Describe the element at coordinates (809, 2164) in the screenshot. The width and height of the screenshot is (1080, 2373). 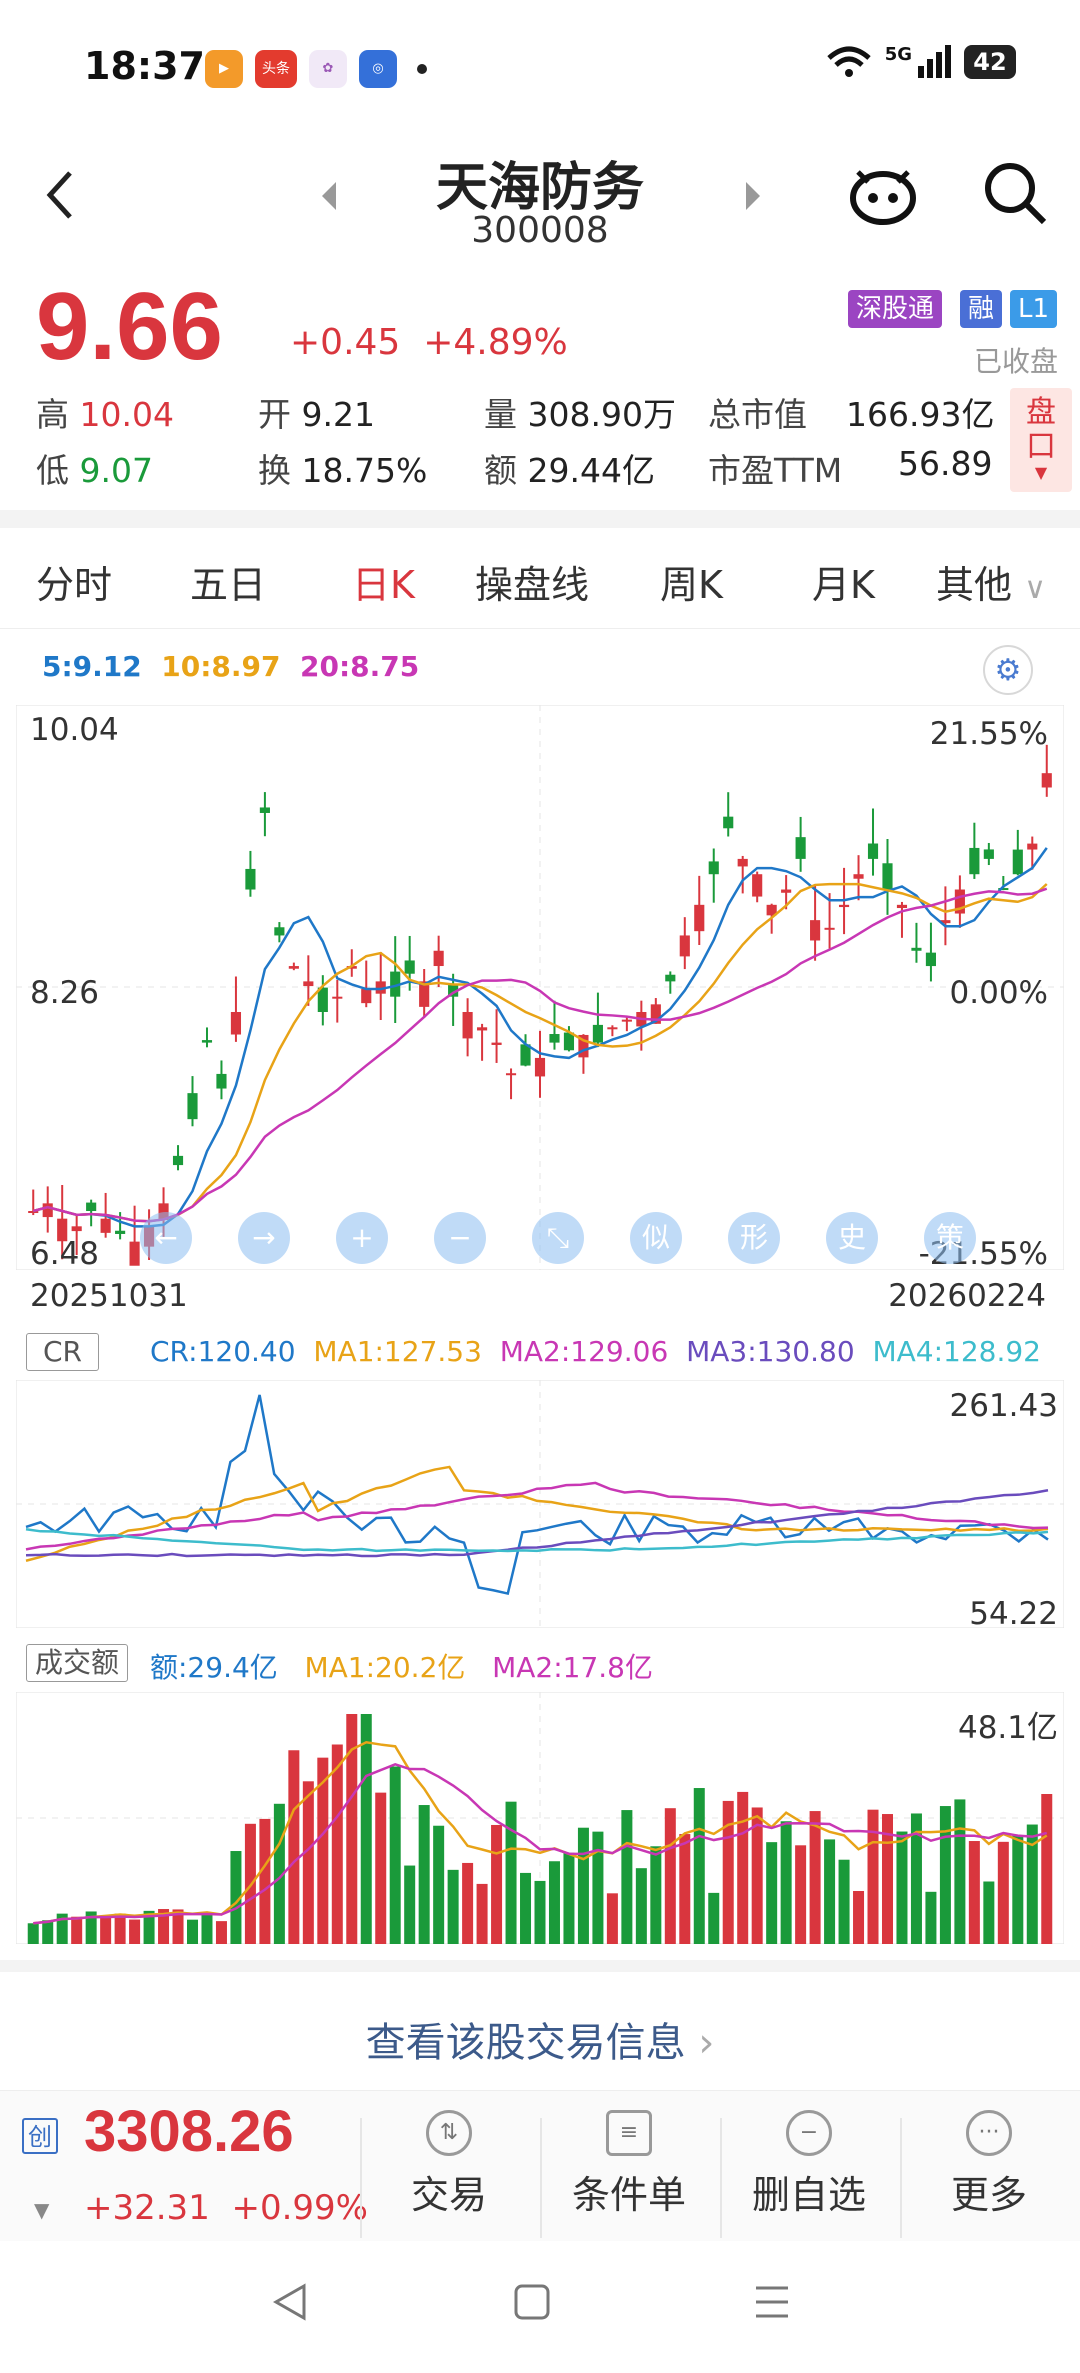
I see `remove-watchlist-button: − 删自选` at that location.